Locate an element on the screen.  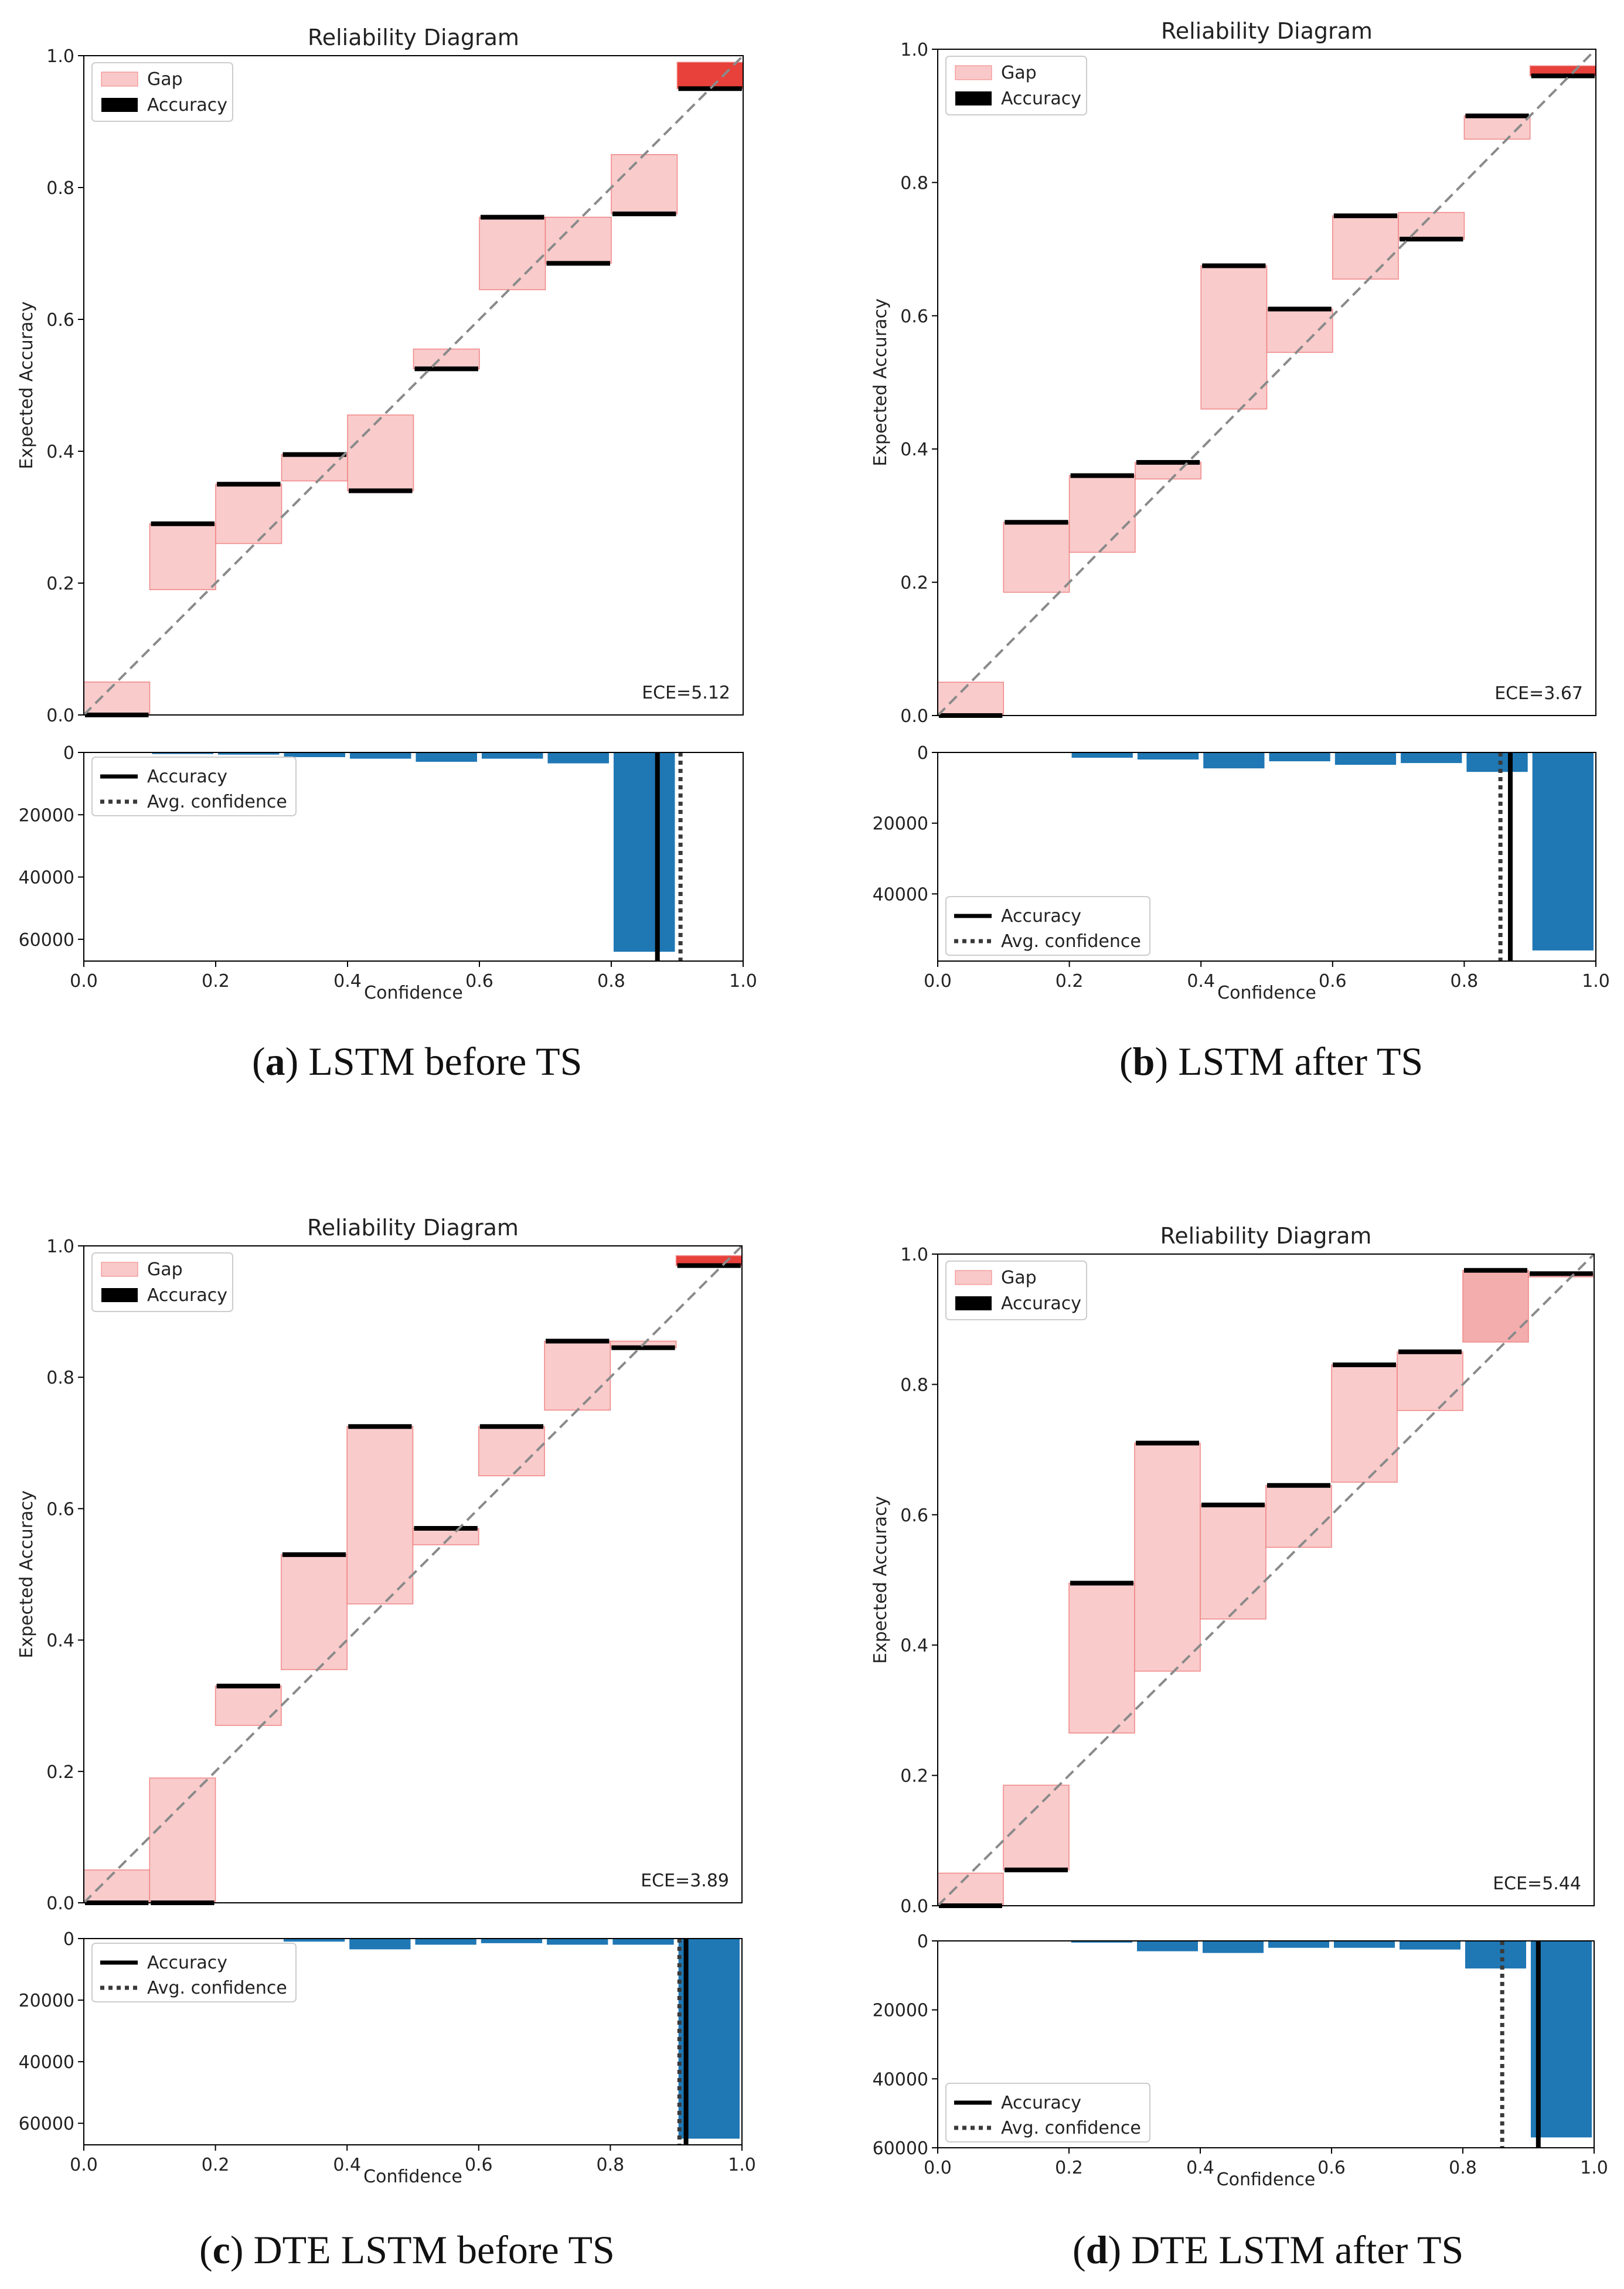
caption-b: (b) LSTM after TS is located at coordinates (1271, 1061).